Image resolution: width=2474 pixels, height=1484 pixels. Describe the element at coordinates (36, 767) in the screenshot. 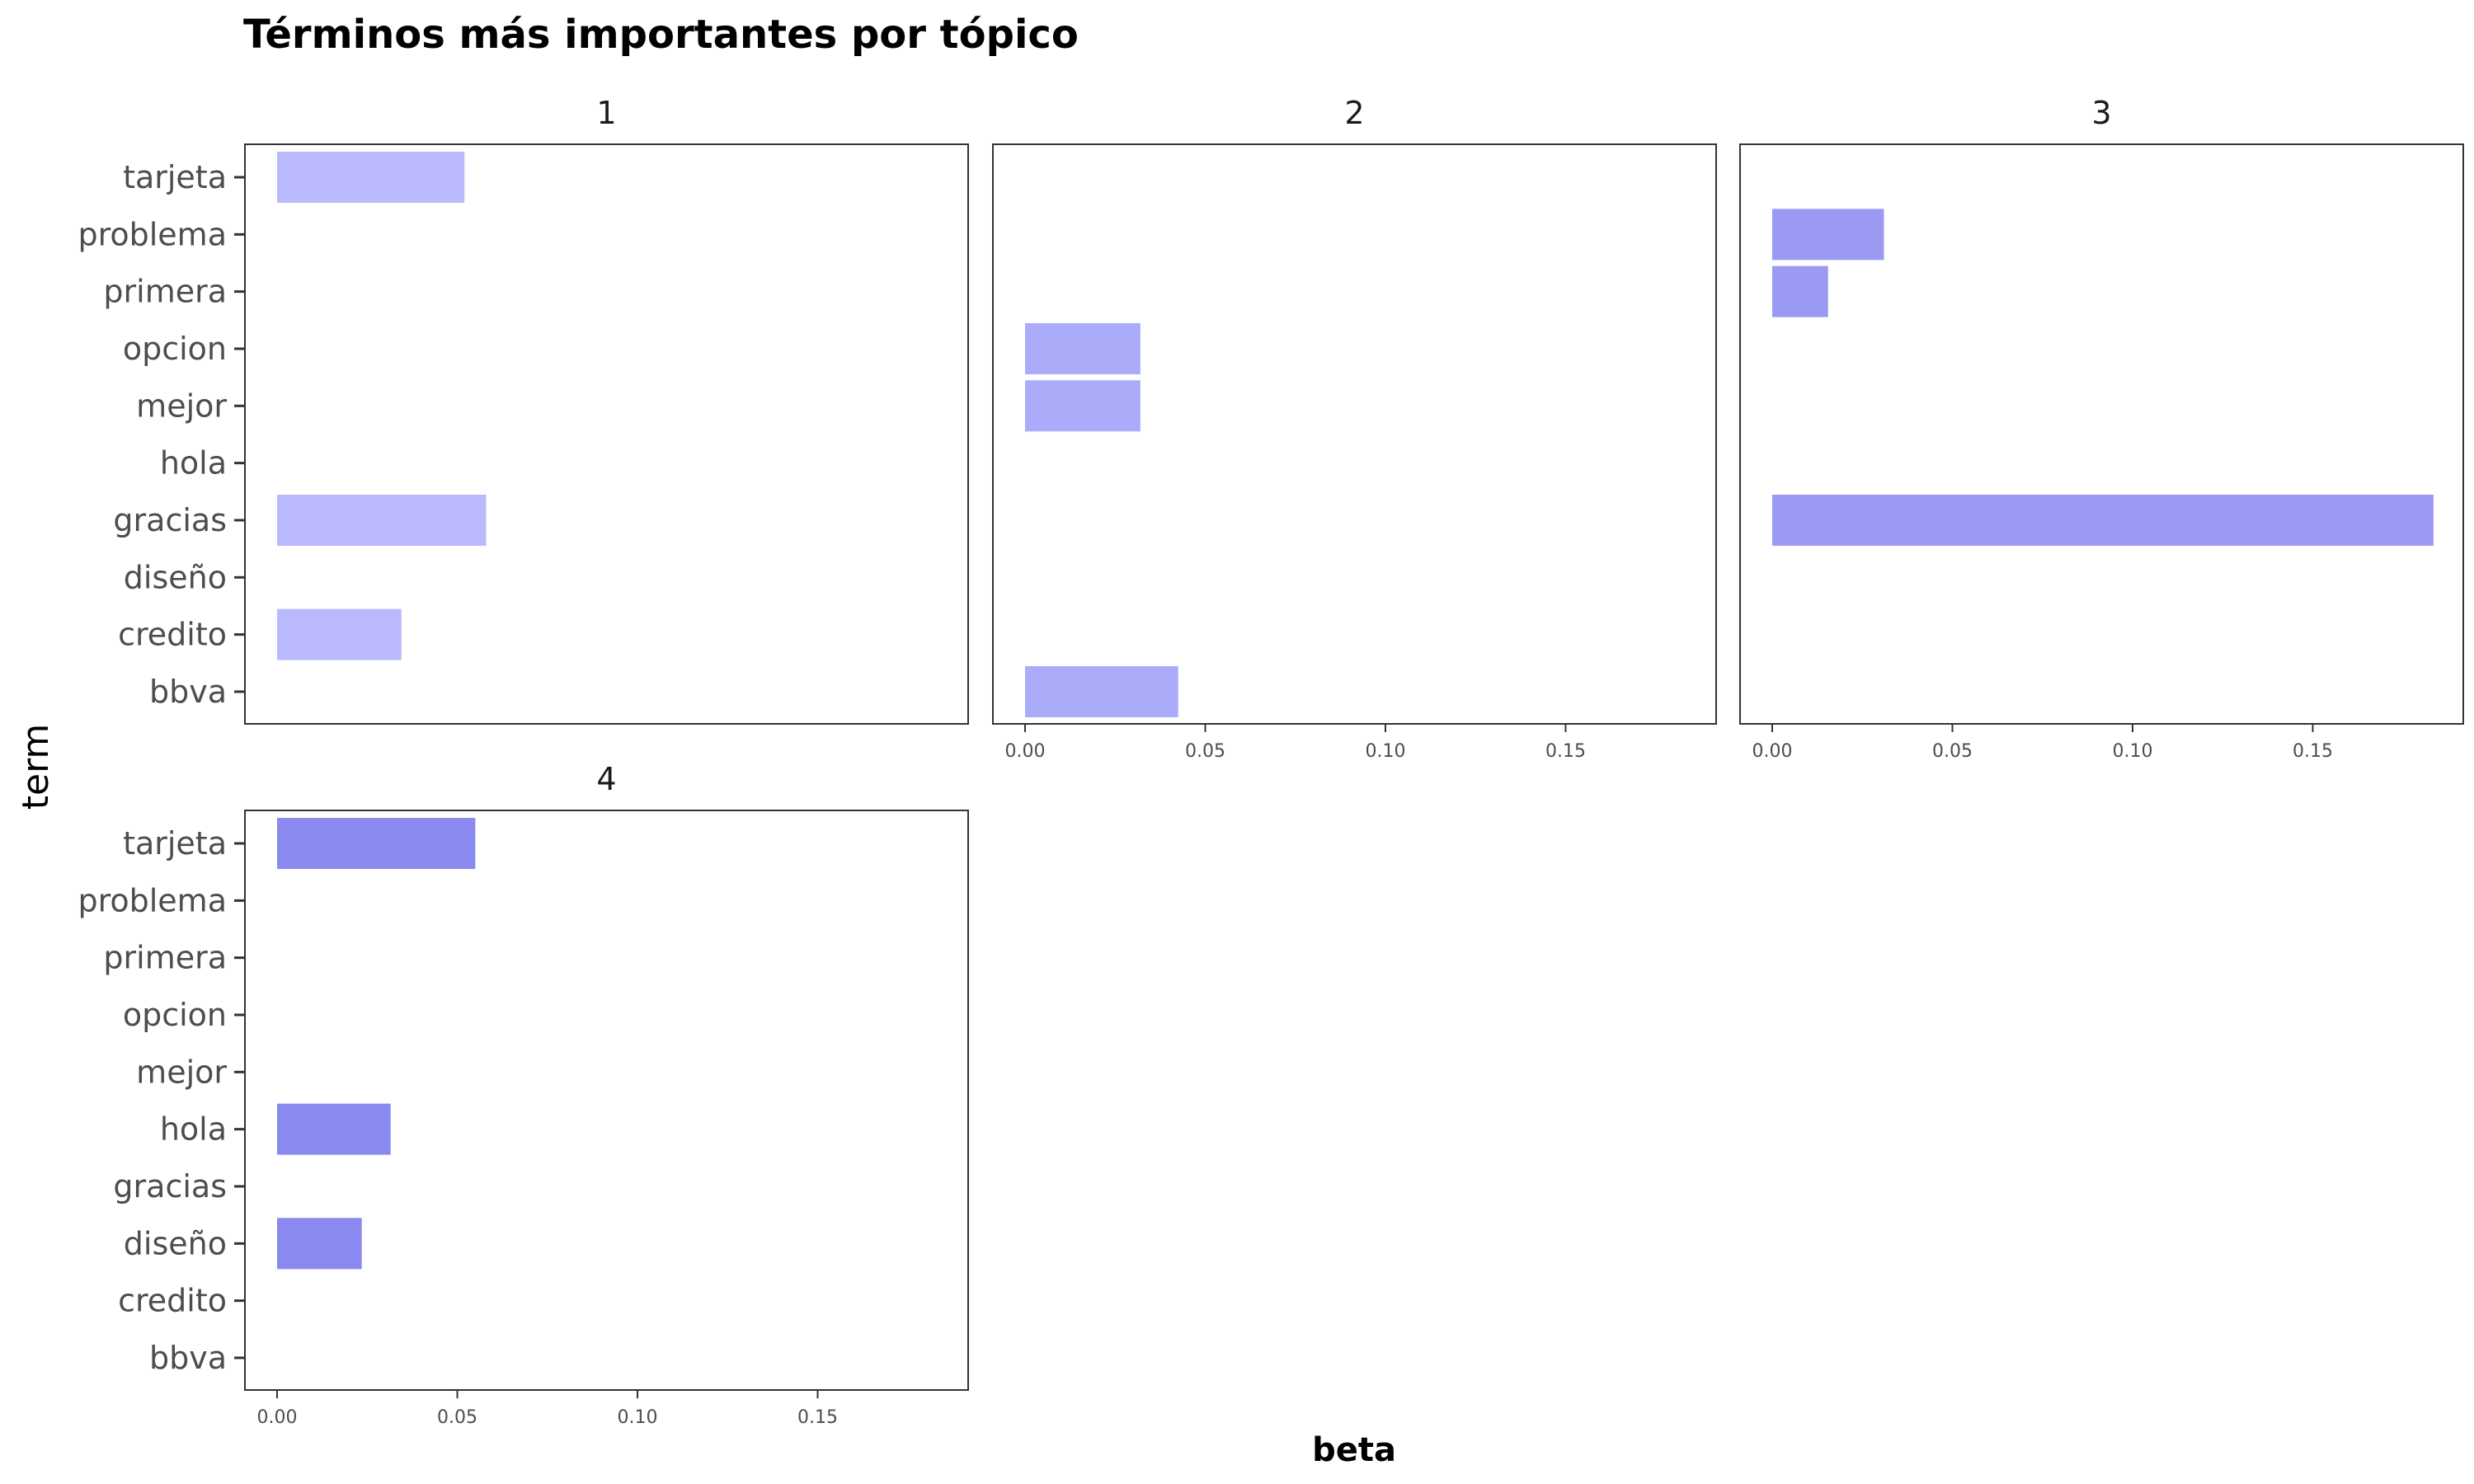

I see `y-axis-title: term` at that location.